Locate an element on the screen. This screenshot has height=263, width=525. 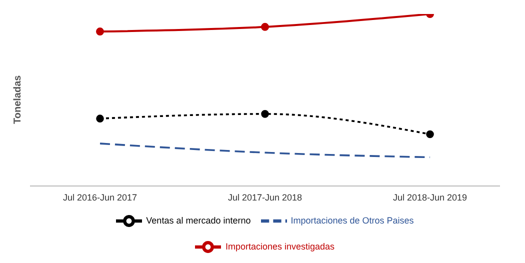
legend-label: Importaciones de Otros Paises is located at coordinates (352, 220).